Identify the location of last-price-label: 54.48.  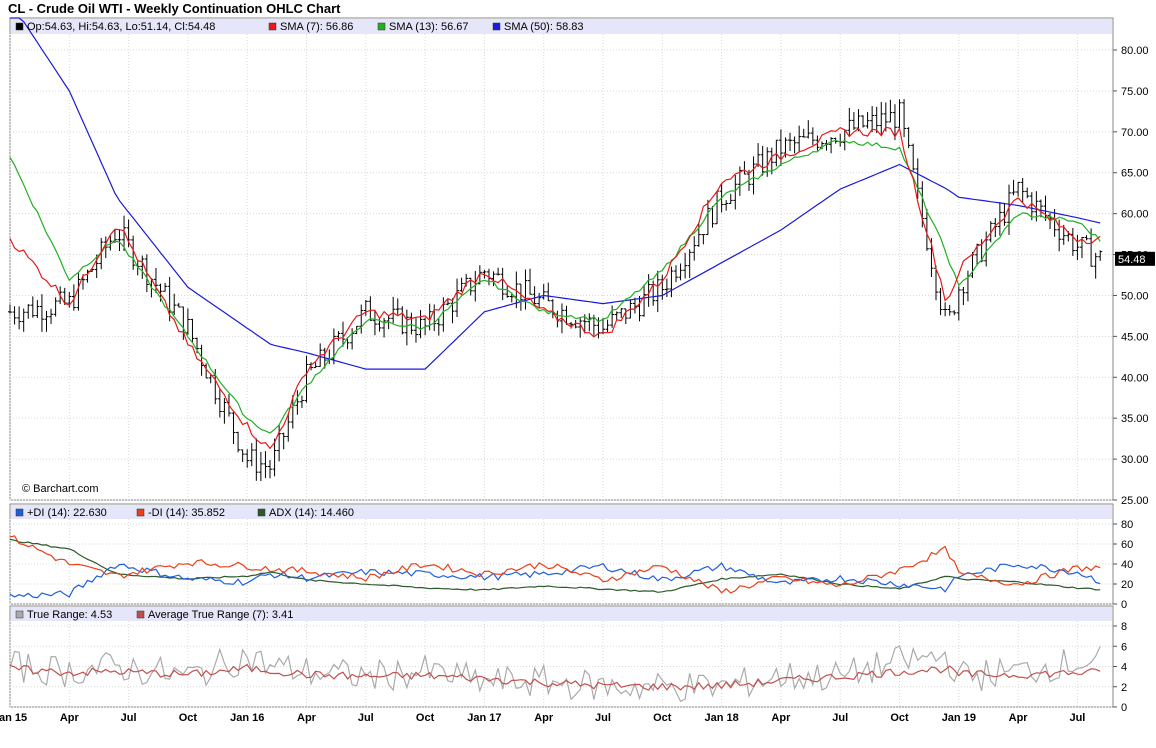
(1132, 260).